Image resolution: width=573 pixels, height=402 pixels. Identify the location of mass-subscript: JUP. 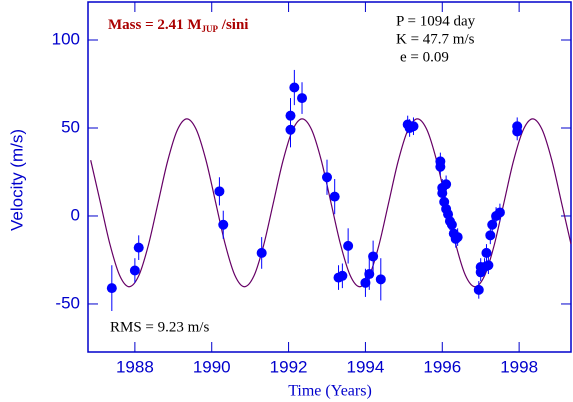
(210, 29).